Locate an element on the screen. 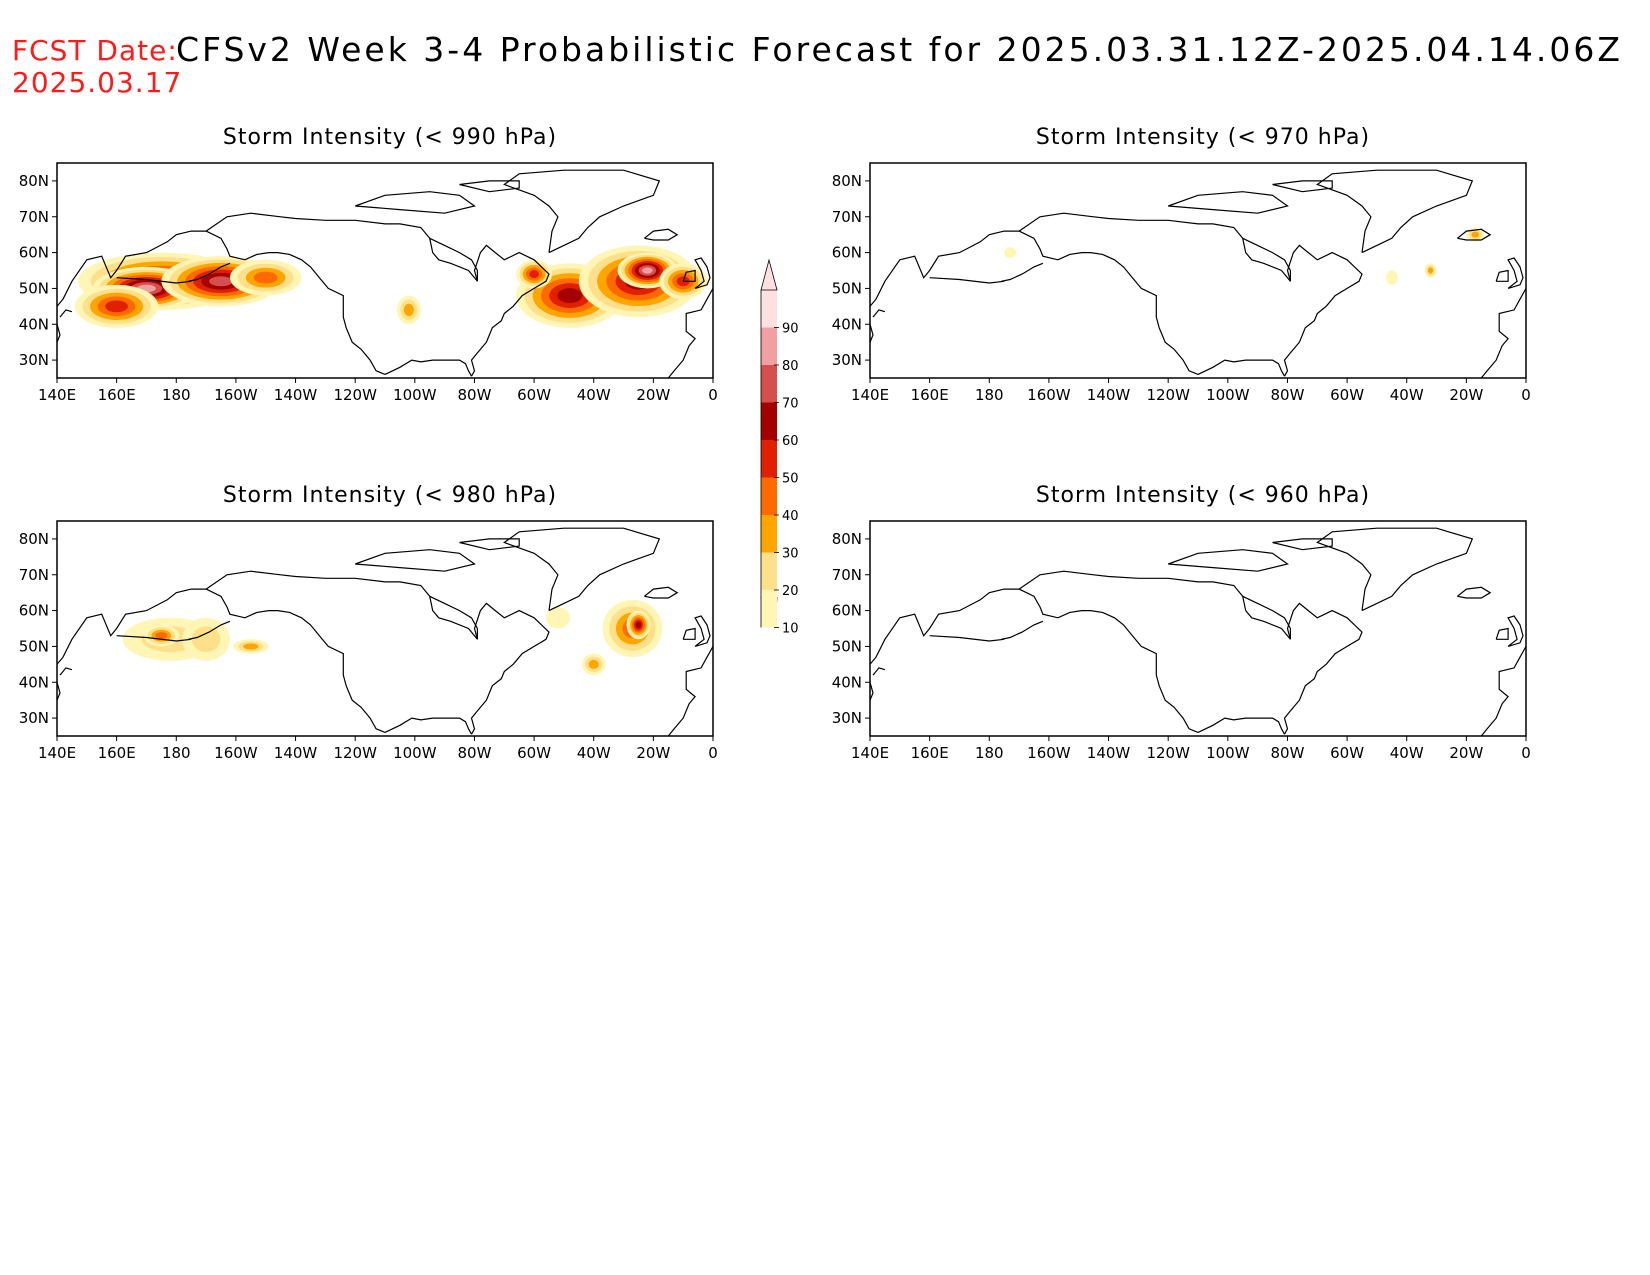 This screenshot has height=1275, width=1650. lon-tick-label: 20W is located at coordinates (653, 395).